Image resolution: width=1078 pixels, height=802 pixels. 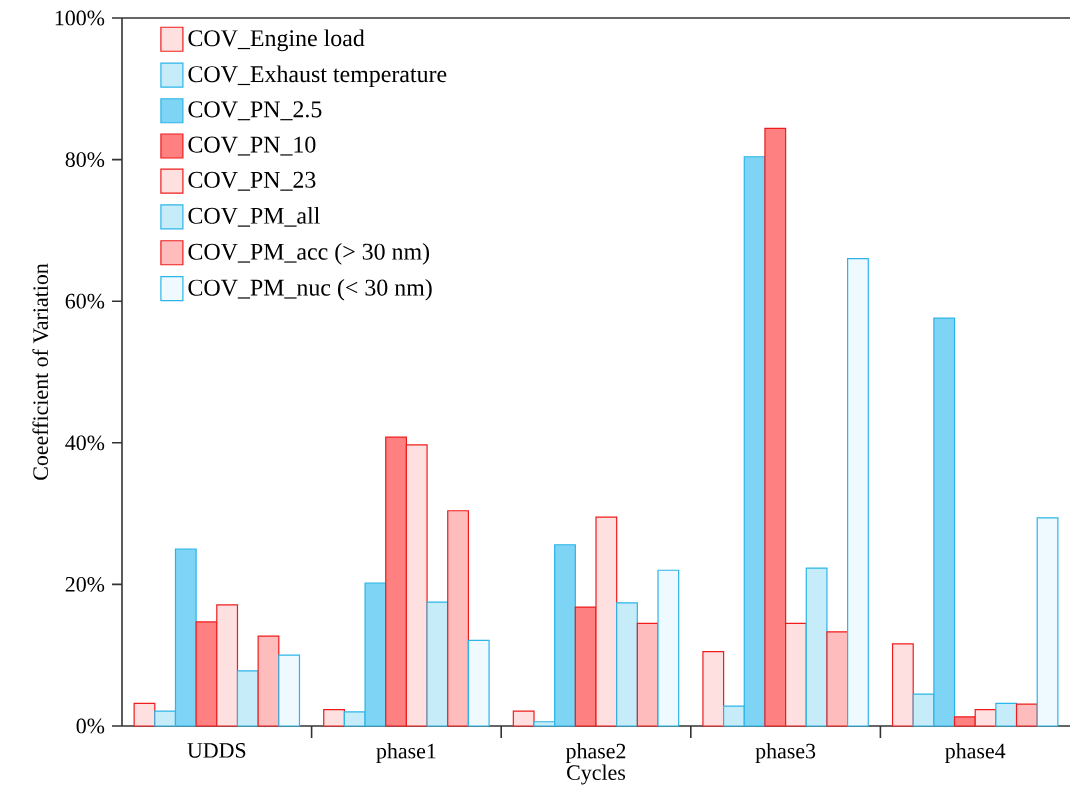 I want to click on legend-label: COV_PN_23, so click(x=252, y=181).